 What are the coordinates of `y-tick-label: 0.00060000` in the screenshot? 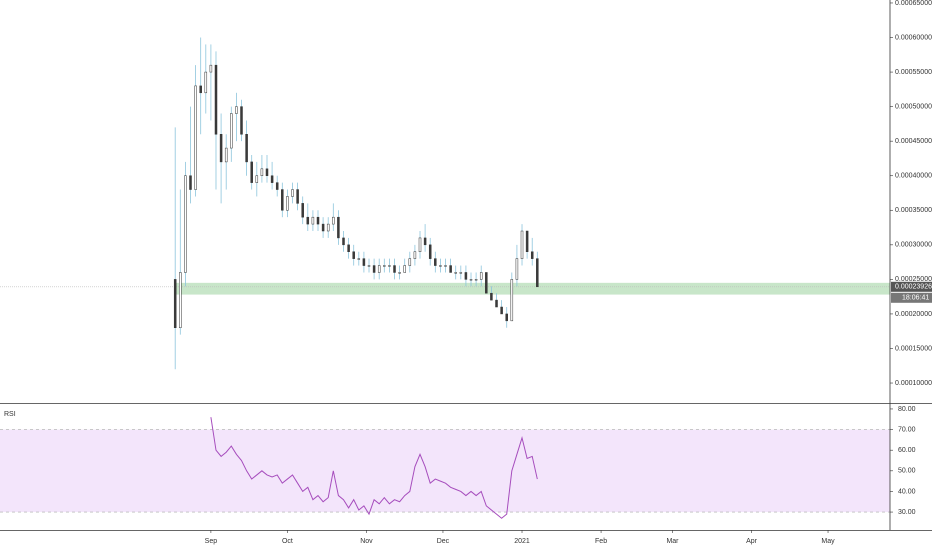 It's located at (913, 37).